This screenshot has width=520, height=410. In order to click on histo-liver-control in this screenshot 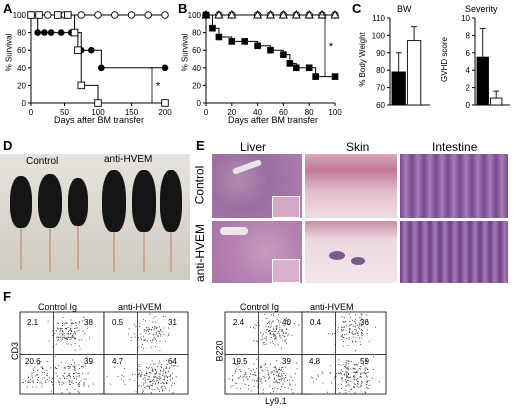, I will do `click(257, 186)`.